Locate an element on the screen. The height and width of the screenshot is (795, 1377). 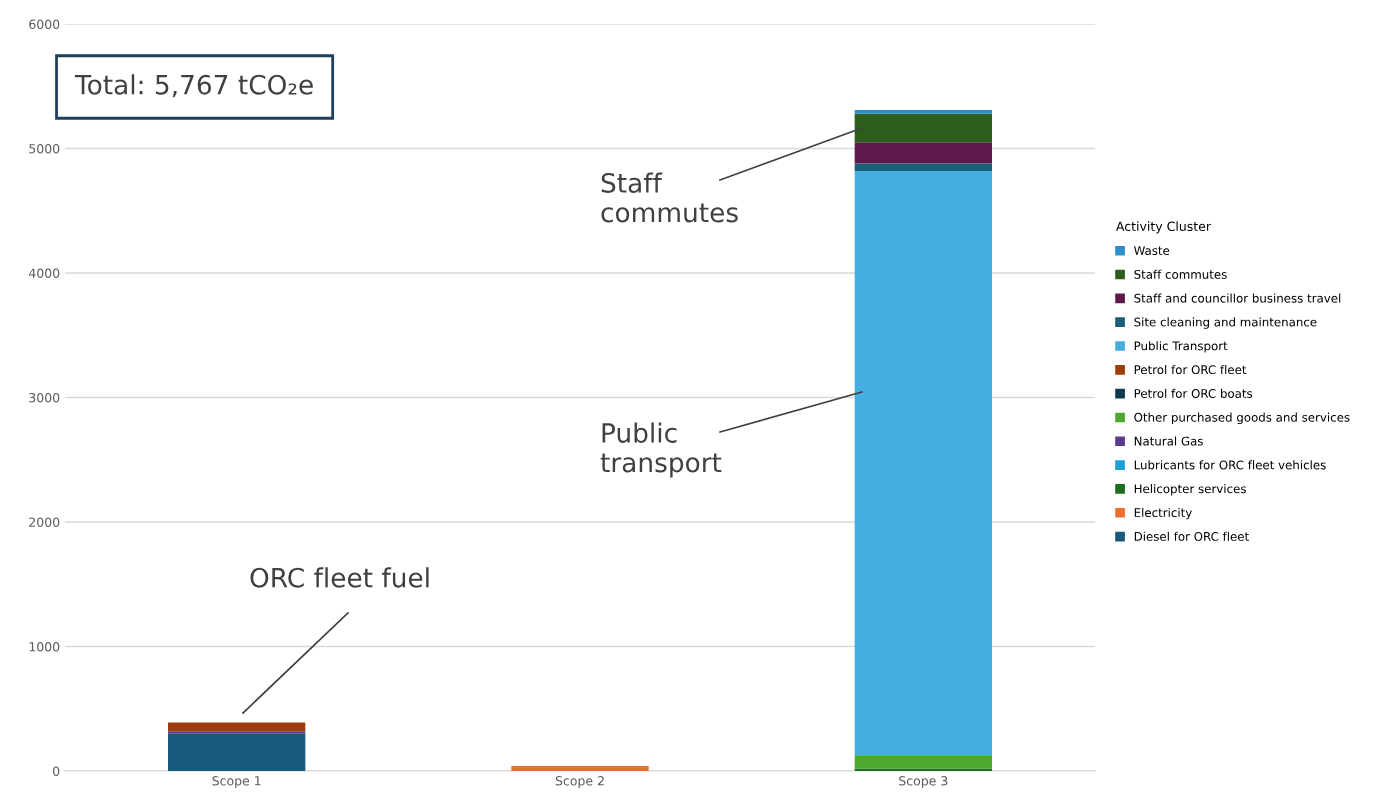
y-tick-label: 1000 is located at coordinates (44, 646).